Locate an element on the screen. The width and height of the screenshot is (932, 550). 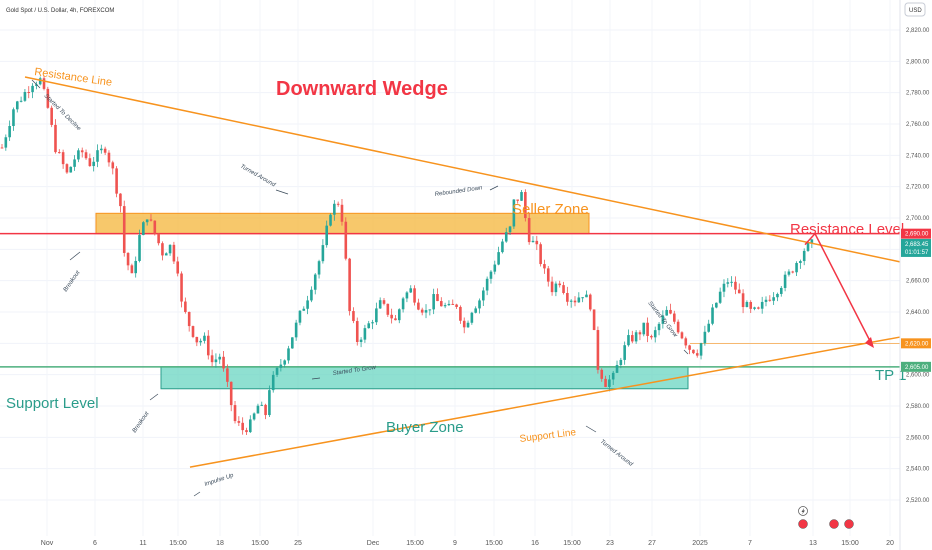
y-tick-label: 2,700.00 is located at coordinates (918, 219).